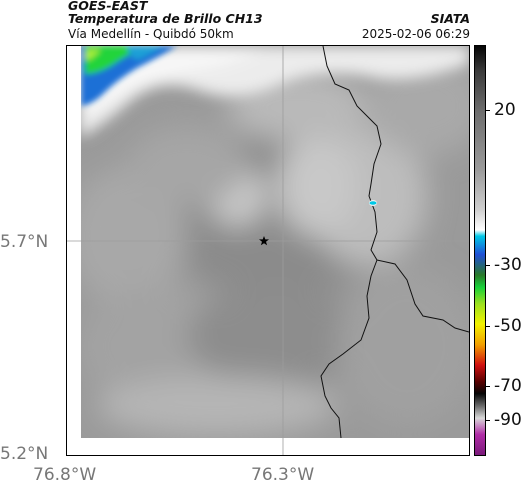 The width and height of the screenshot is (526, 491). What do you see at coordinates (268, 446) in the screenshot?
I see `no-data-strip-bottom` at bounding box center [268, 446].